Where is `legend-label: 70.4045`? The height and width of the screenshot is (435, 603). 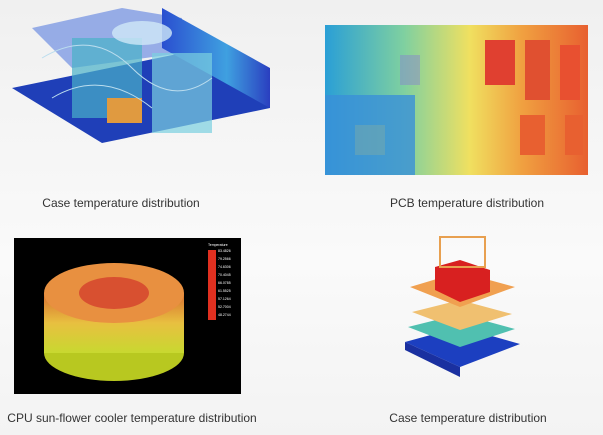 legend-label: 70.4045 is located at coordinates (224, 275).